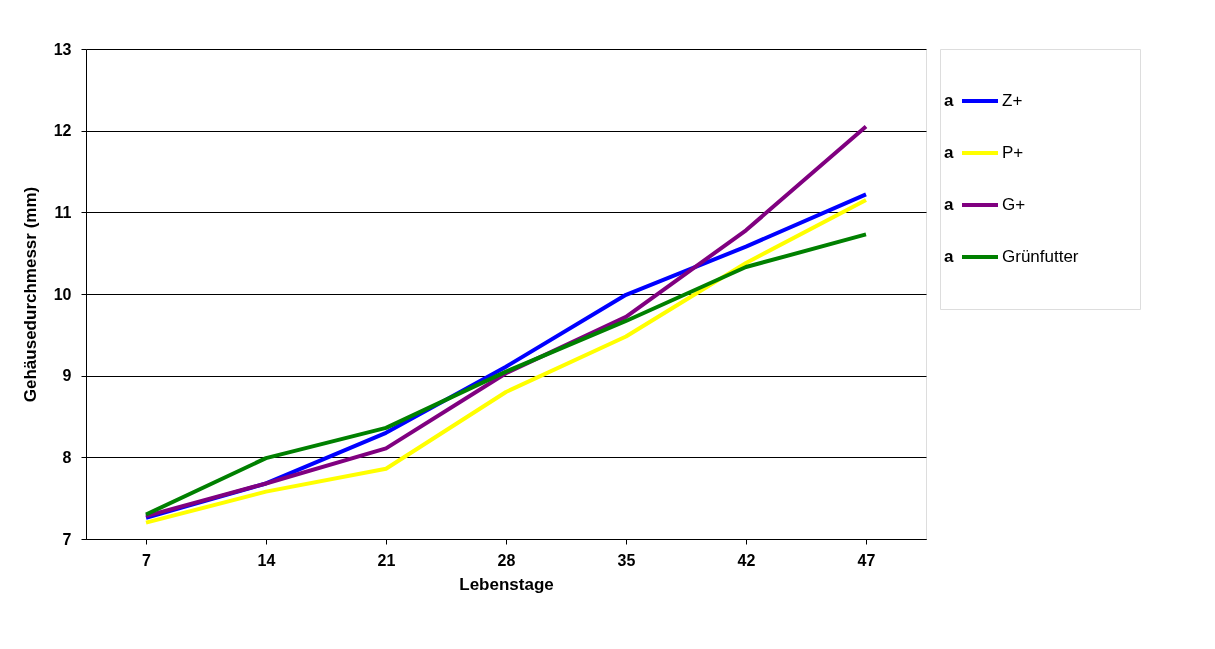  Describe the element at coordinates (506, 584) in the screenshot. I see `x-axis-title: Lebenstage` at that location.